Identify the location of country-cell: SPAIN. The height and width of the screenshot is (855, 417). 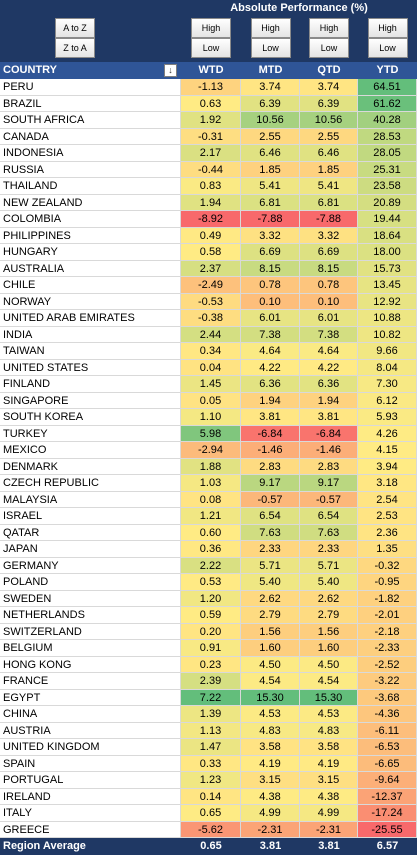
(90, 763).